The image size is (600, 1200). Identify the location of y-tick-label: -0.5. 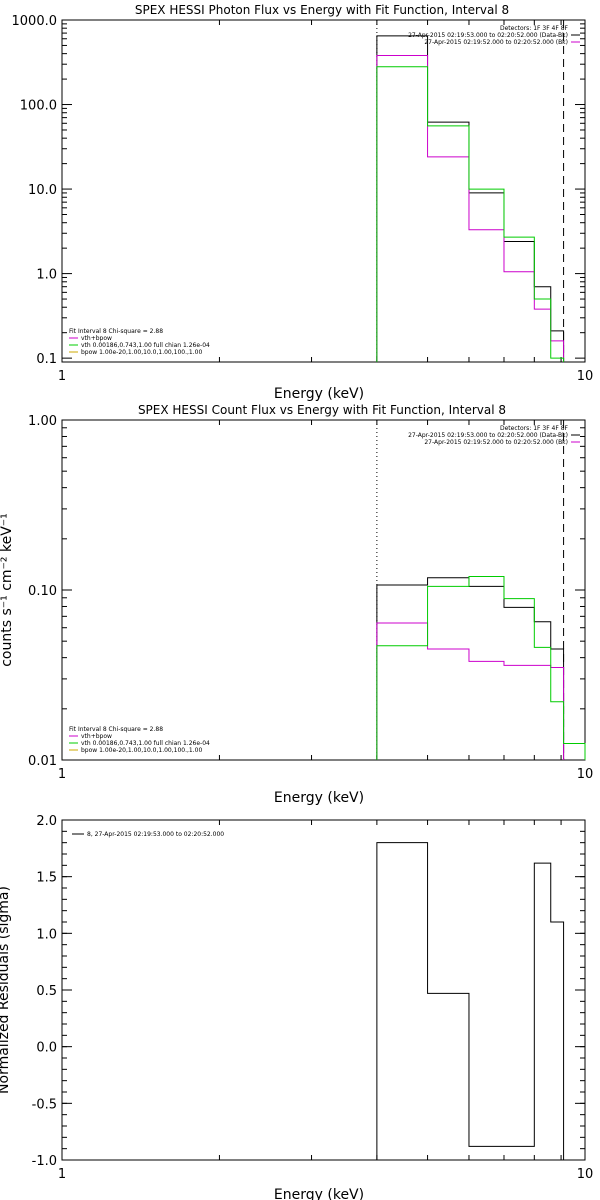
(44, 1104).